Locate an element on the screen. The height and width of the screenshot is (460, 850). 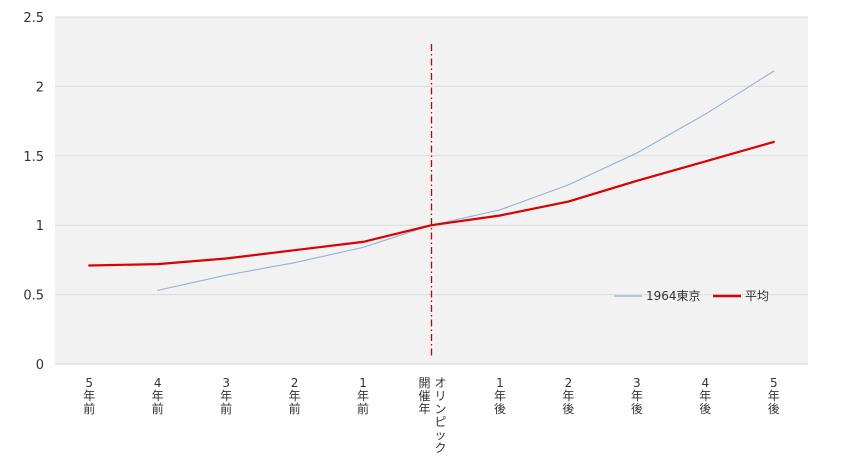
x-tick-char: ク is located at coordinates (440, 448).